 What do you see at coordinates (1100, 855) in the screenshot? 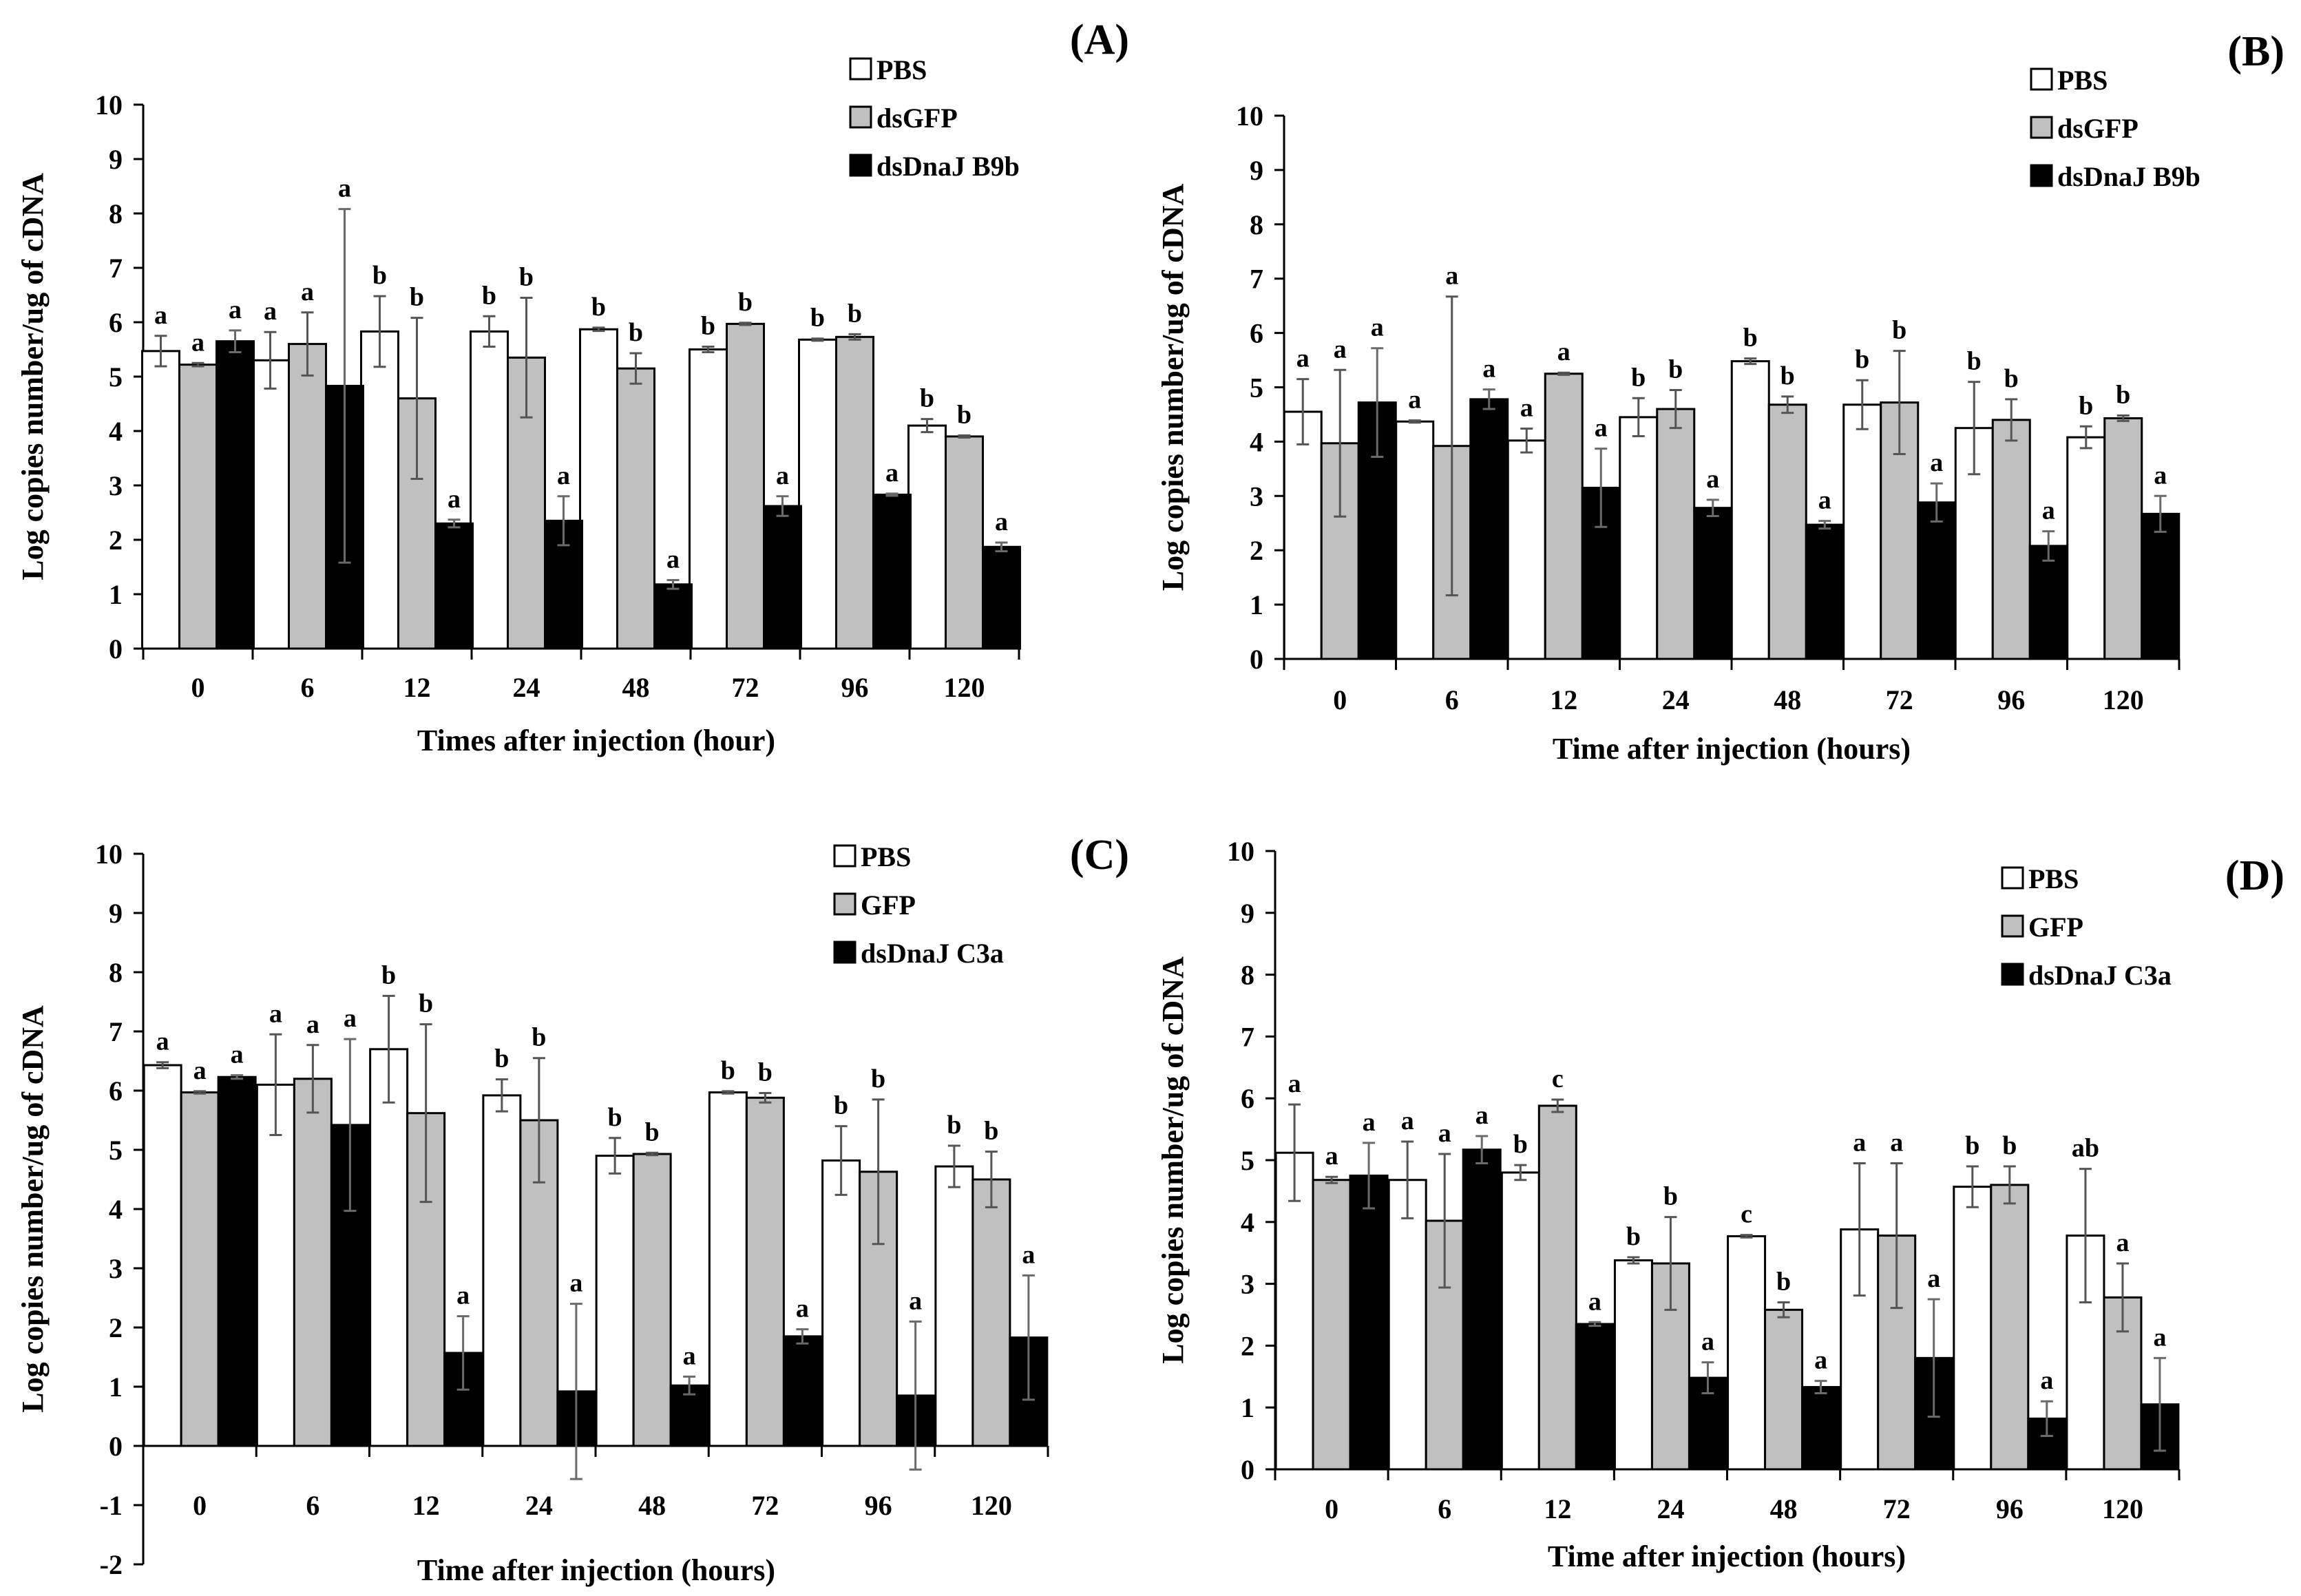
I see `panel-label: (C)` at bounding box center [1100, 855].